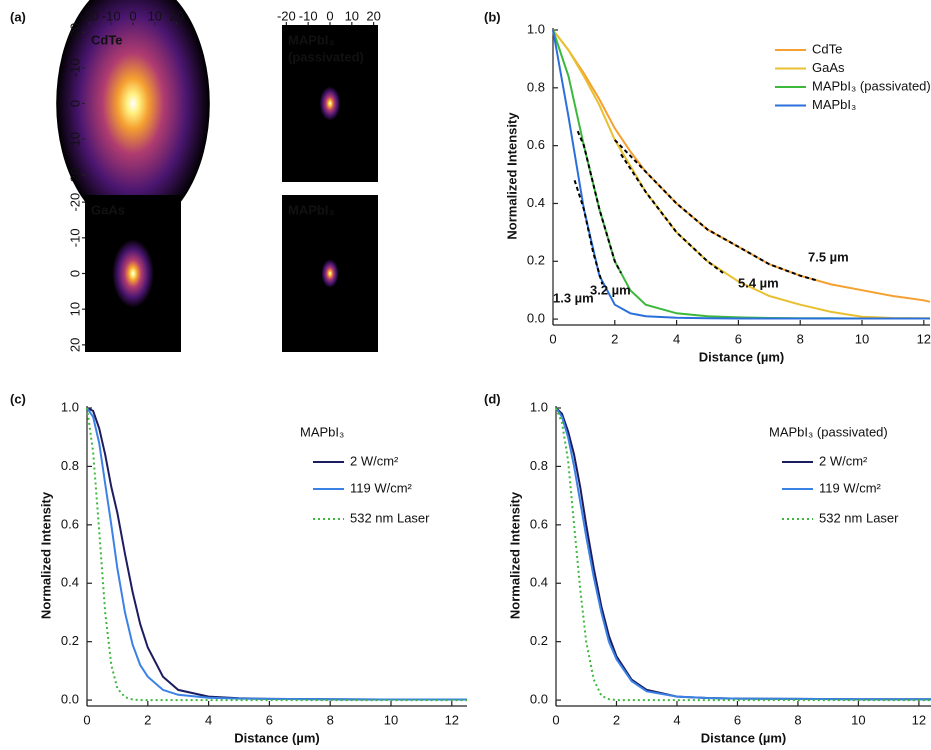 The width and height of the screenshot is (931, 750). I want to click on legend-label: CdTe, so click(827, 48).